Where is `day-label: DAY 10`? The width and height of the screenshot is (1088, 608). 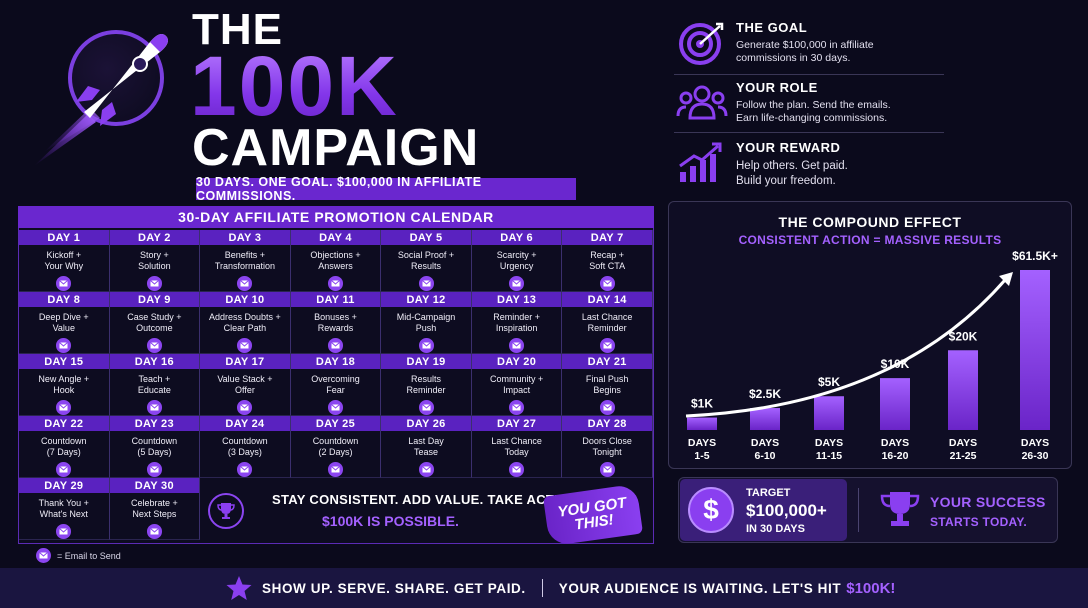 day-label: DAY 10 is located at coordinates (245, 300).